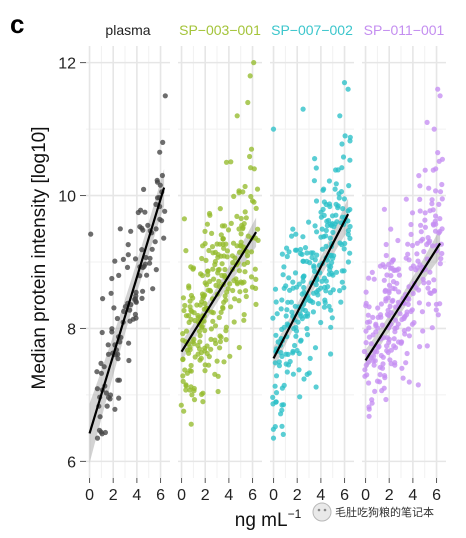 This screenshot has width=466, height=538. I want to click on wechat-icon-eye-left, so click(319, 510).